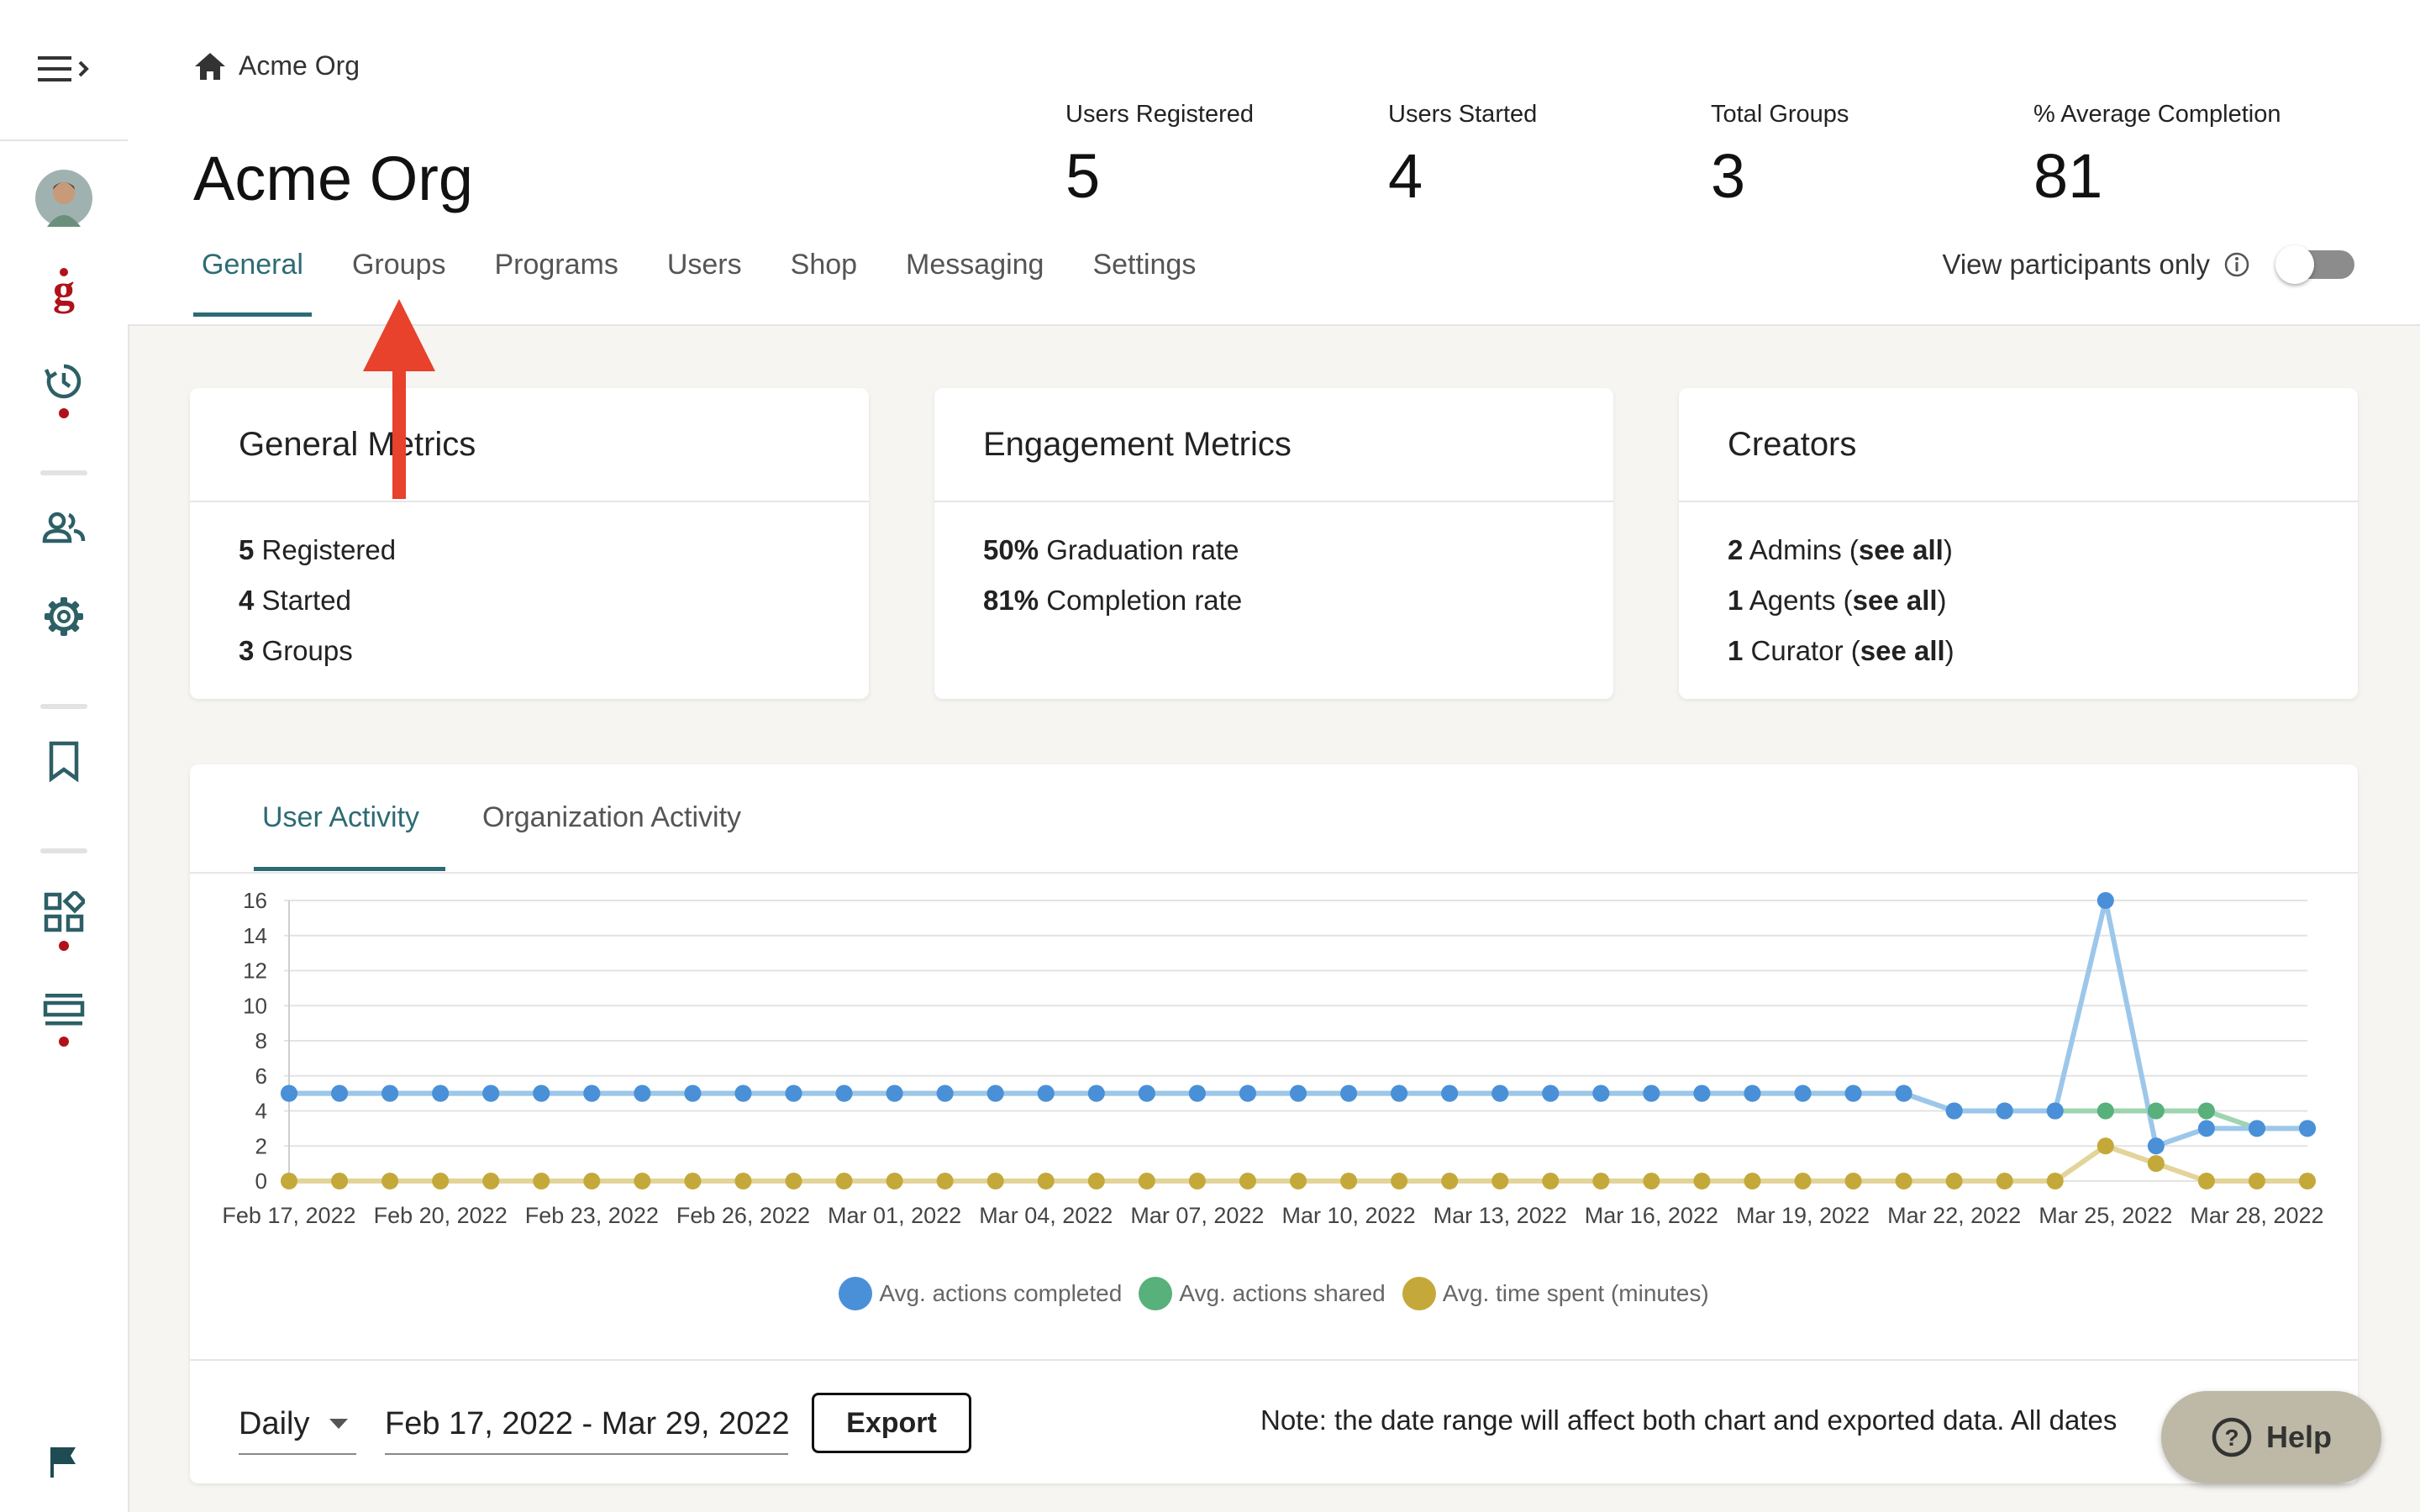 The image size is (2420, 1512). What do you see at coordinates (261, 1111) in the screenshot?
I see `y-tick-label: 4` at bounding box center [261, 1111].